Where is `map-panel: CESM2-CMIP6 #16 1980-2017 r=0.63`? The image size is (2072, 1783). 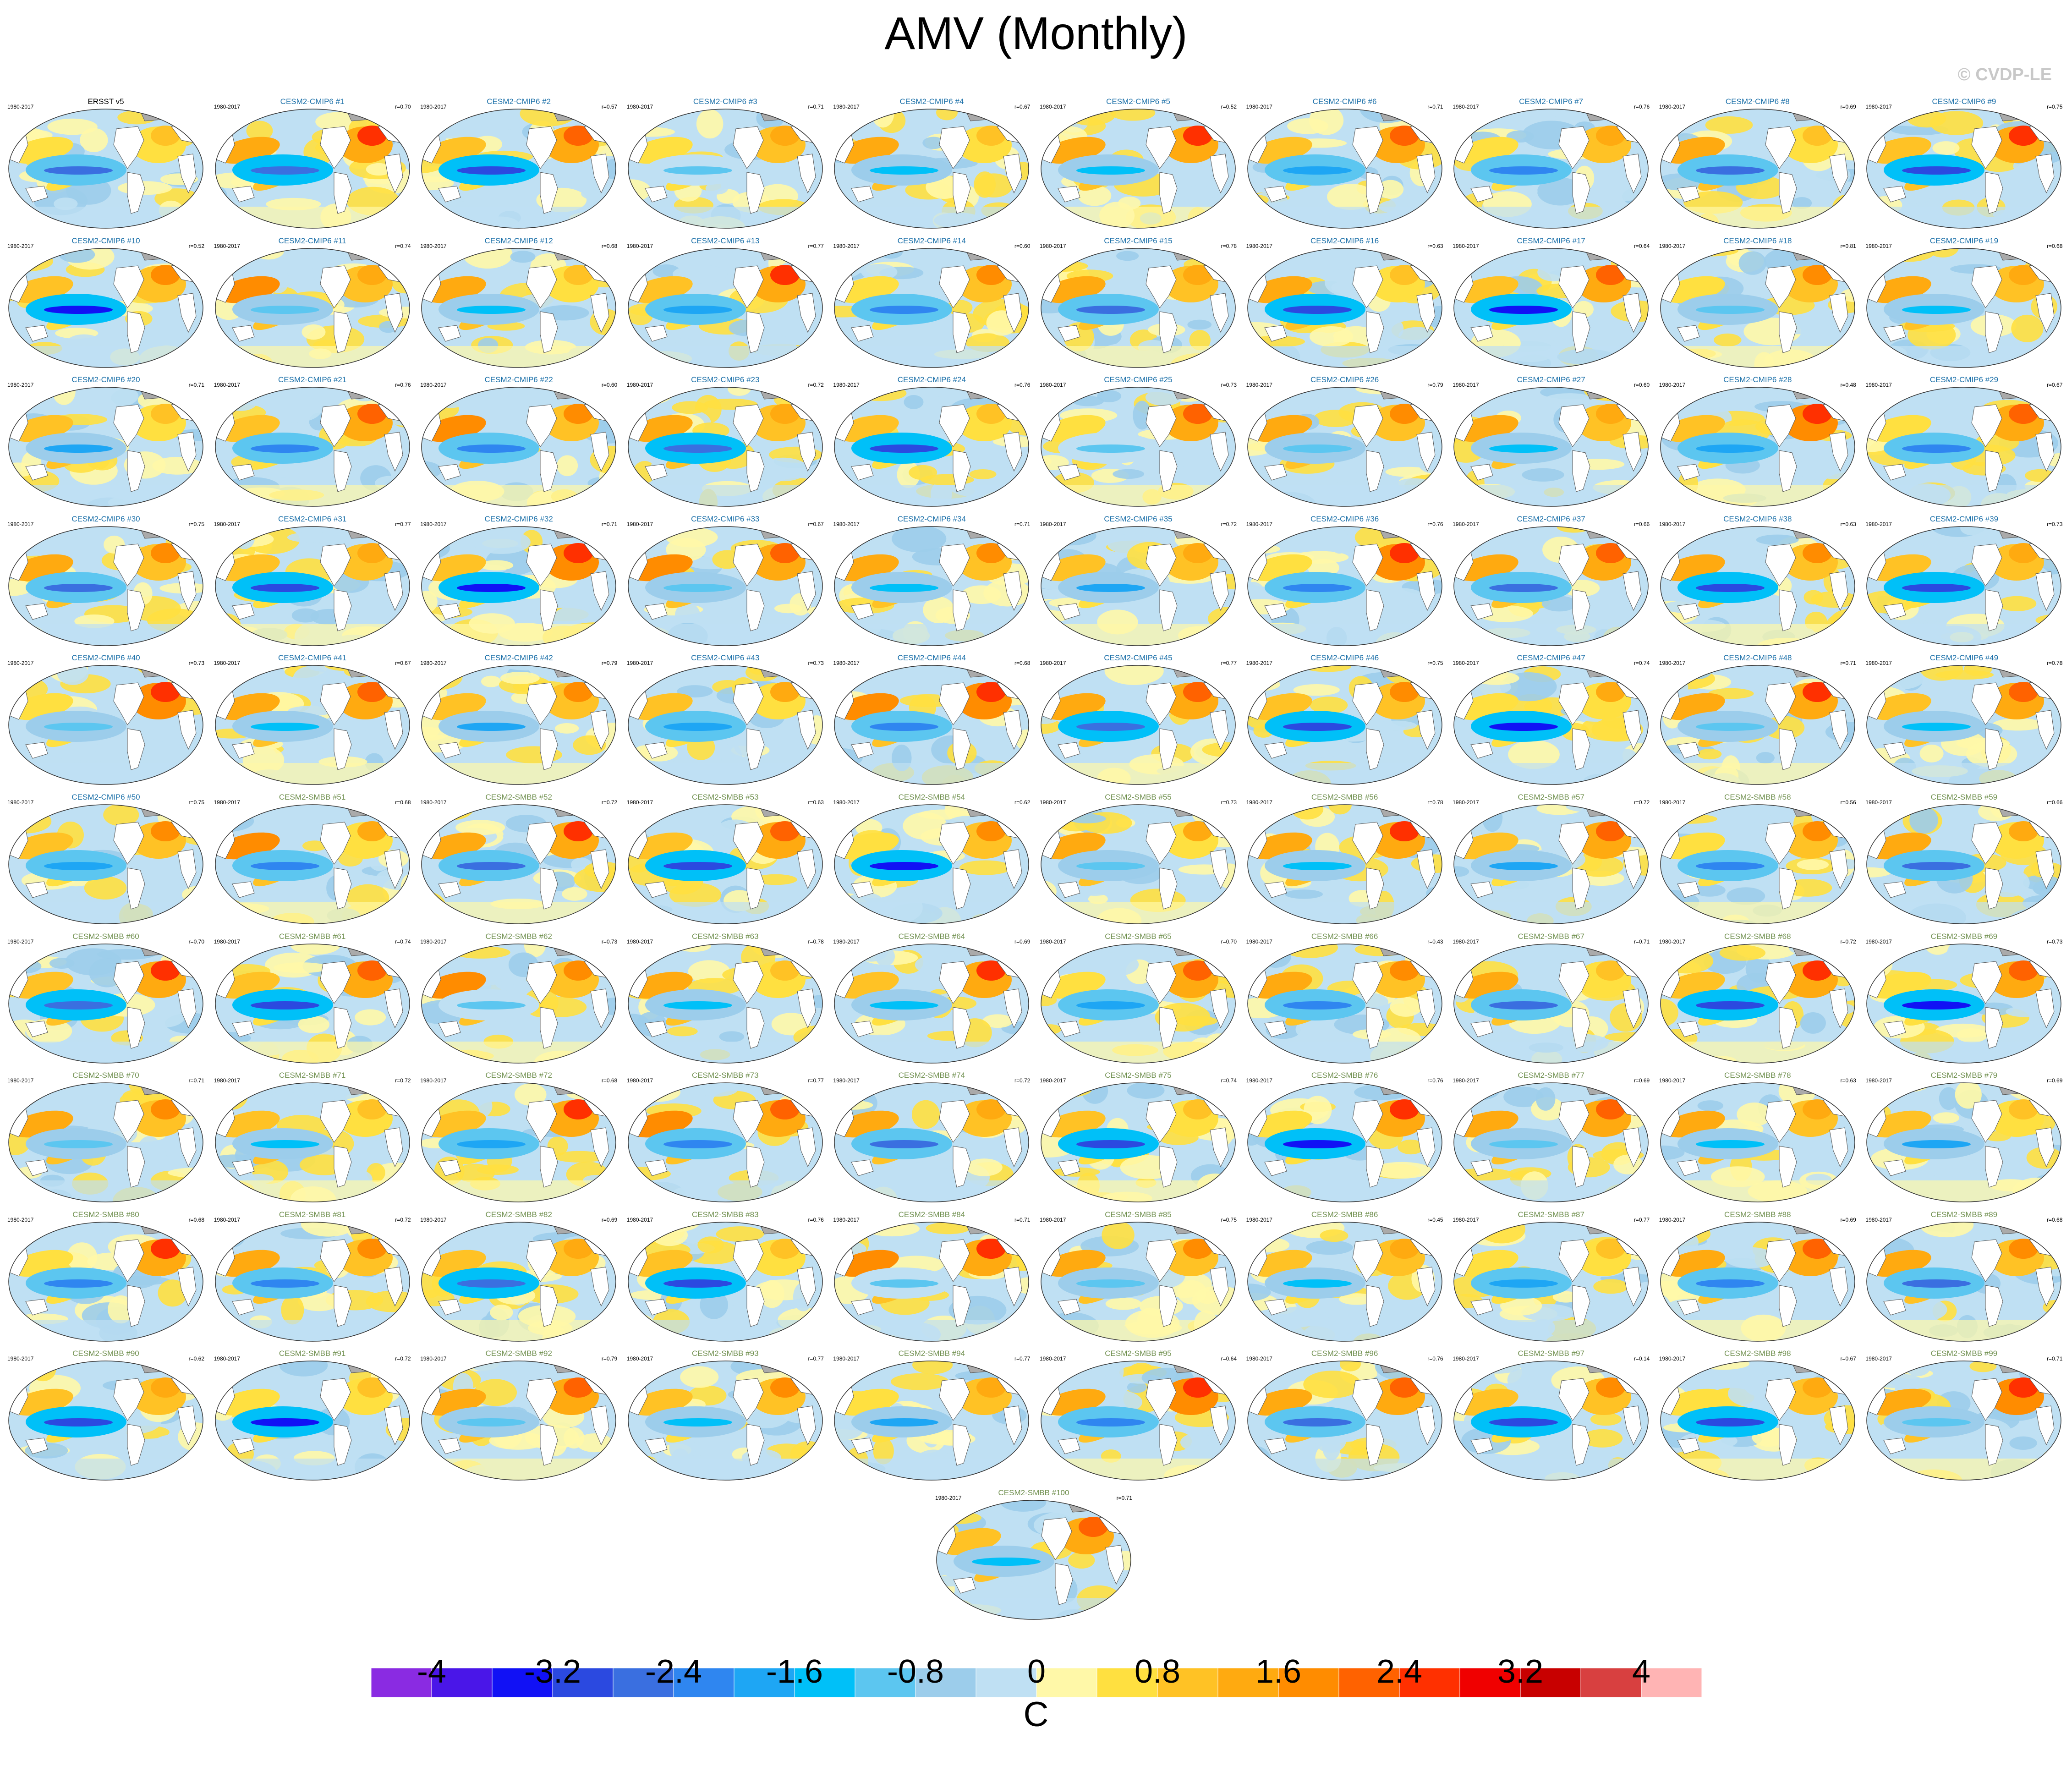 map-panel: CESM2-CMIP6 #16 1980-2017 r=0.63 is located at coordinates (1344, 302).